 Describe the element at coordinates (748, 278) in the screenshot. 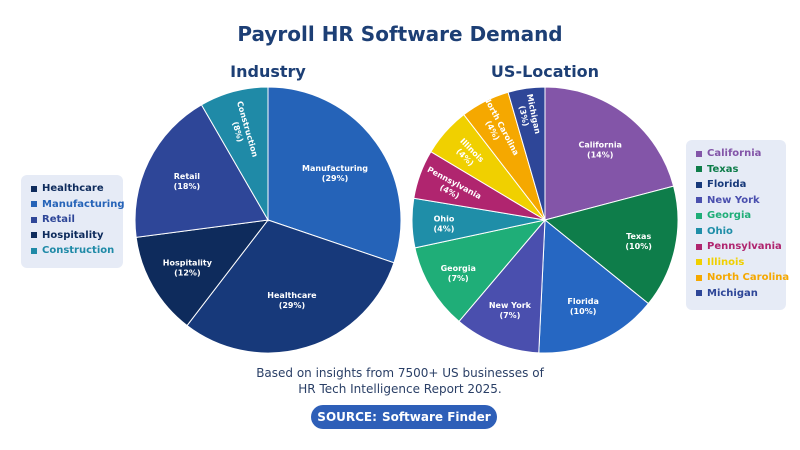

I see `legend-label: North Carolina` at that location.